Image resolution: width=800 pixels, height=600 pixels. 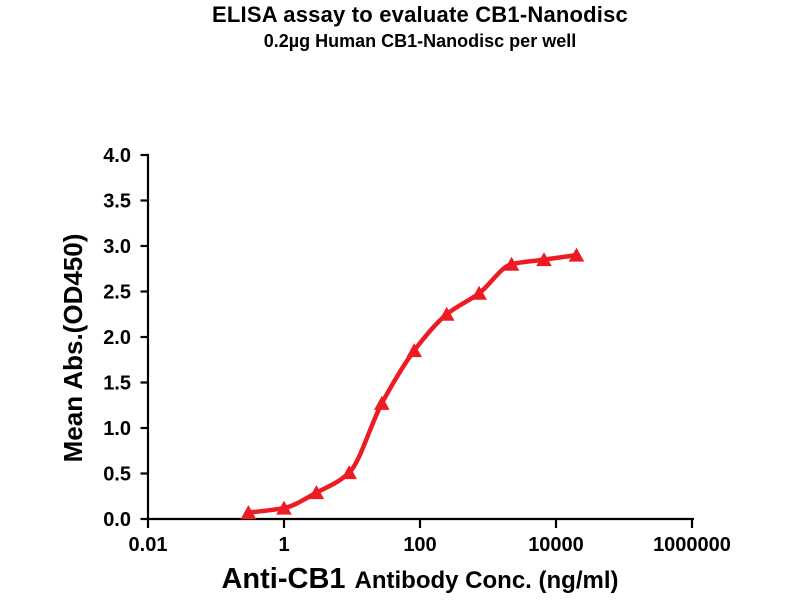 I want to click on x-tick-label: 0.01, so click(x=148, y=545).